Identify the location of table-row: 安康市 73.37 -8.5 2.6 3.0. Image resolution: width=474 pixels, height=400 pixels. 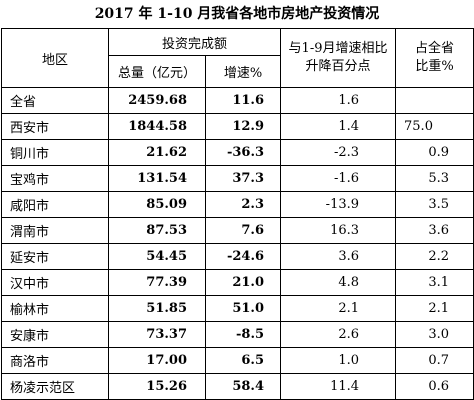
(237, 334).